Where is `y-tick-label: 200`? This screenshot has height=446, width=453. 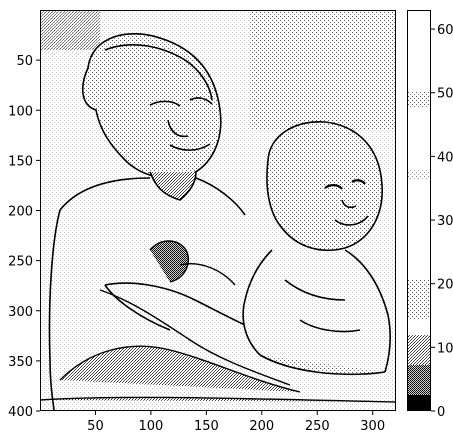 y-tick-label: 200 is located at coordinates (20, 212).